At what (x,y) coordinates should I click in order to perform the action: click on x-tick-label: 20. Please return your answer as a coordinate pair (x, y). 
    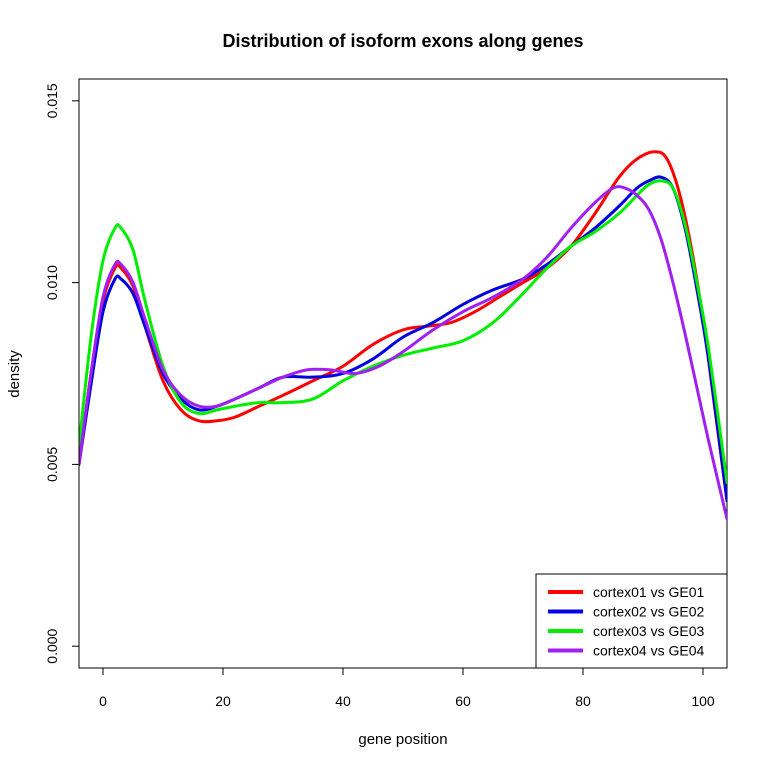
    Looking at the image, I should click on (223, 701).